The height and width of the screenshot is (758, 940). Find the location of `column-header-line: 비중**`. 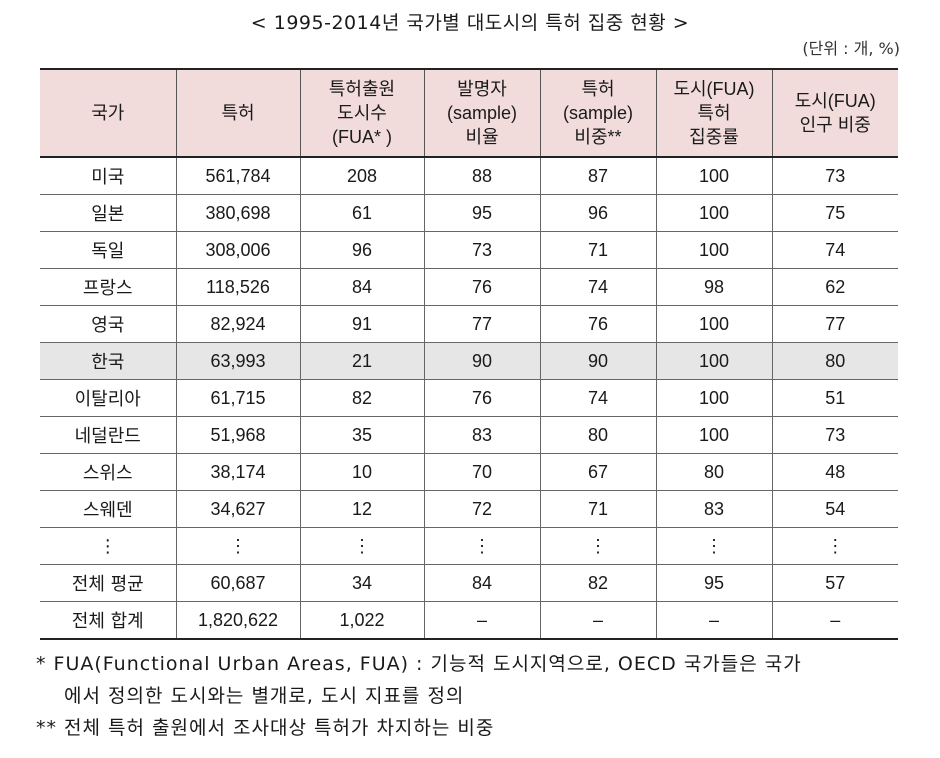

column-header-line: 비중** is located at coordinates (598, 137).